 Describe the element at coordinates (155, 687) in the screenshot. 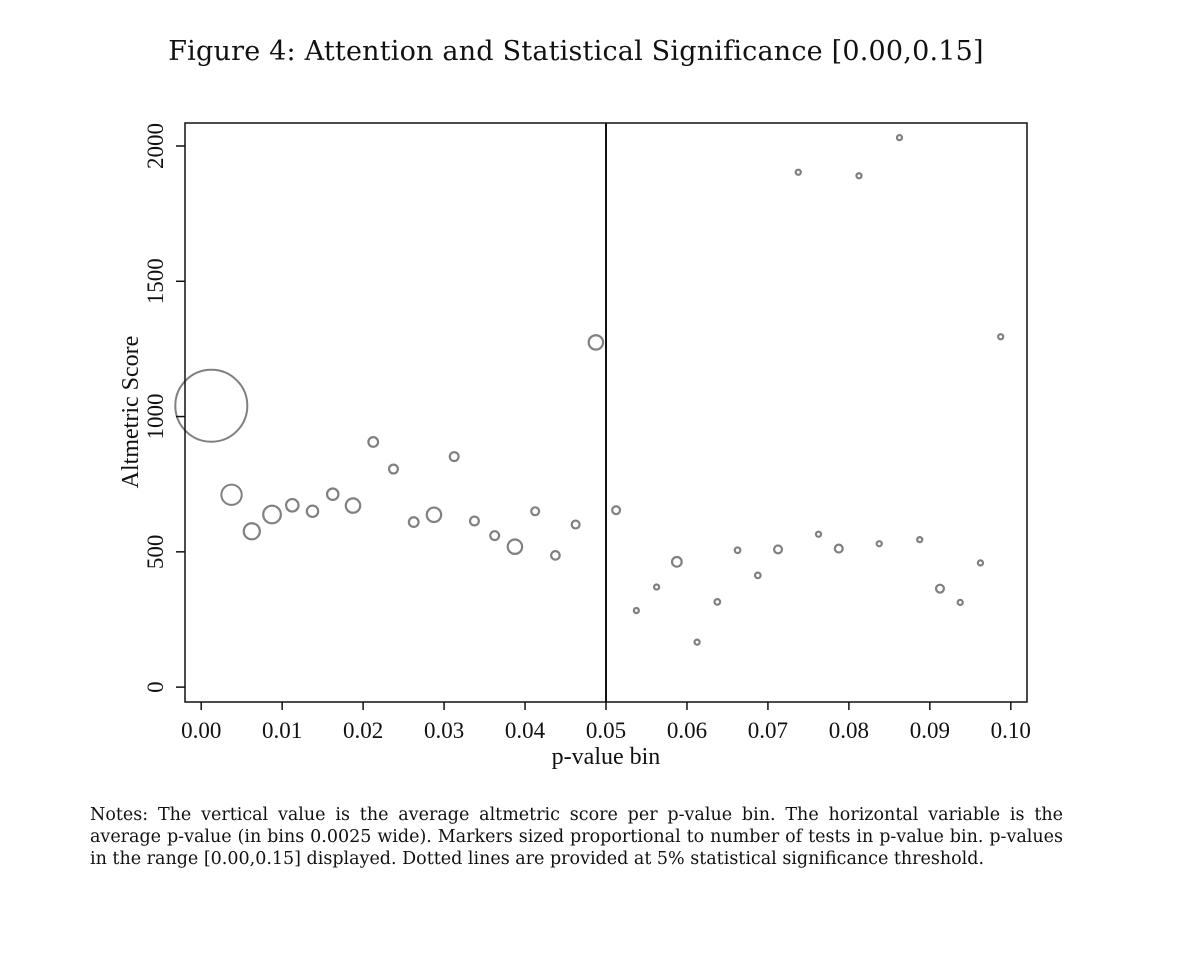

I see `y-tick-label: 0` at that location.